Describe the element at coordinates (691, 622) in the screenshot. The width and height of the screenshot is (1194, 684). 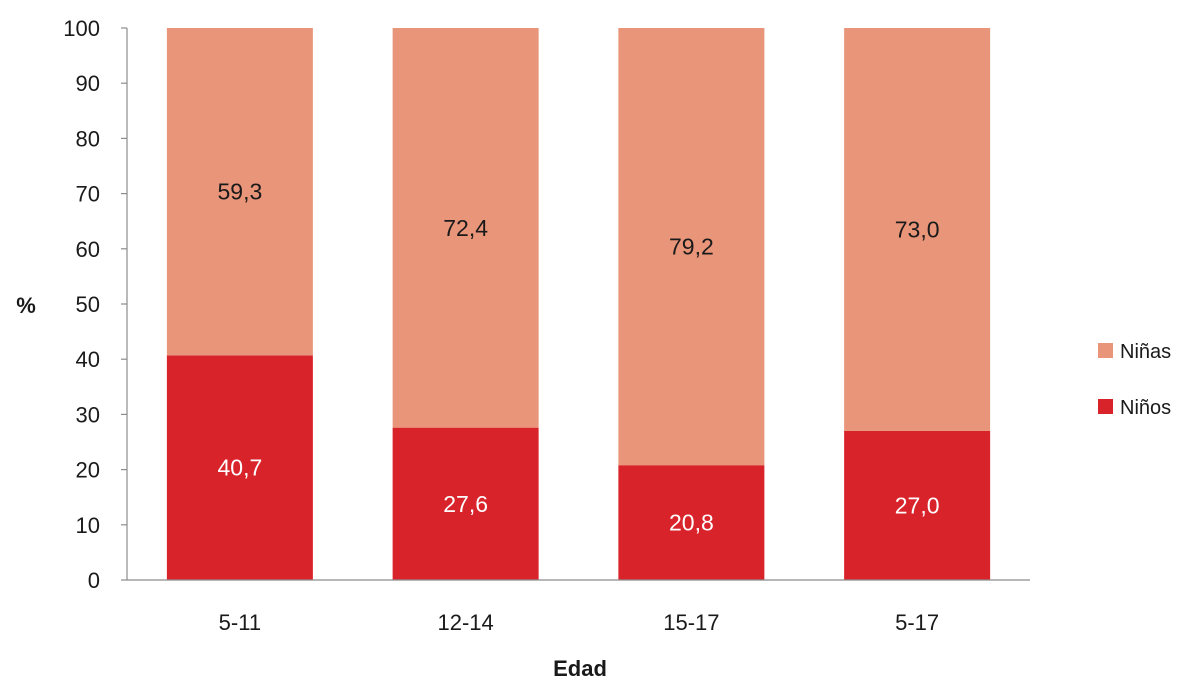
I see `x-tick-label: 15-17` at that location.